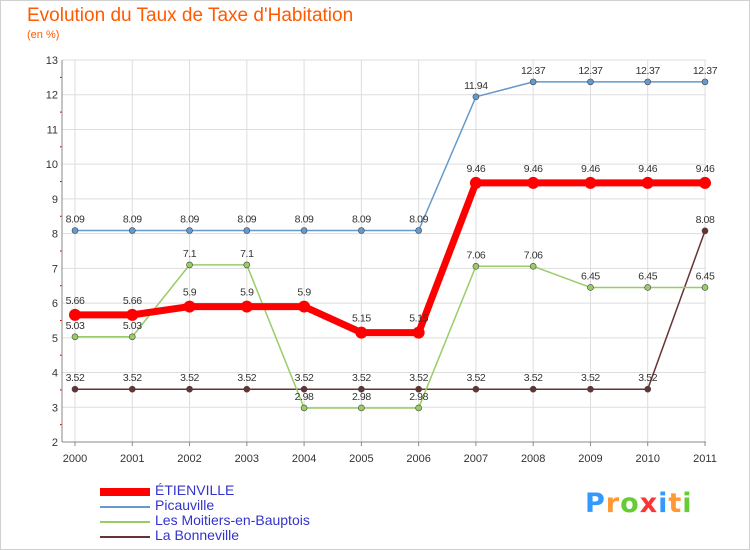  What do you see at coordinates (647, 459) in the screenshot?
I see `x-tick-label: 2010` at bounding box center [647, 459].